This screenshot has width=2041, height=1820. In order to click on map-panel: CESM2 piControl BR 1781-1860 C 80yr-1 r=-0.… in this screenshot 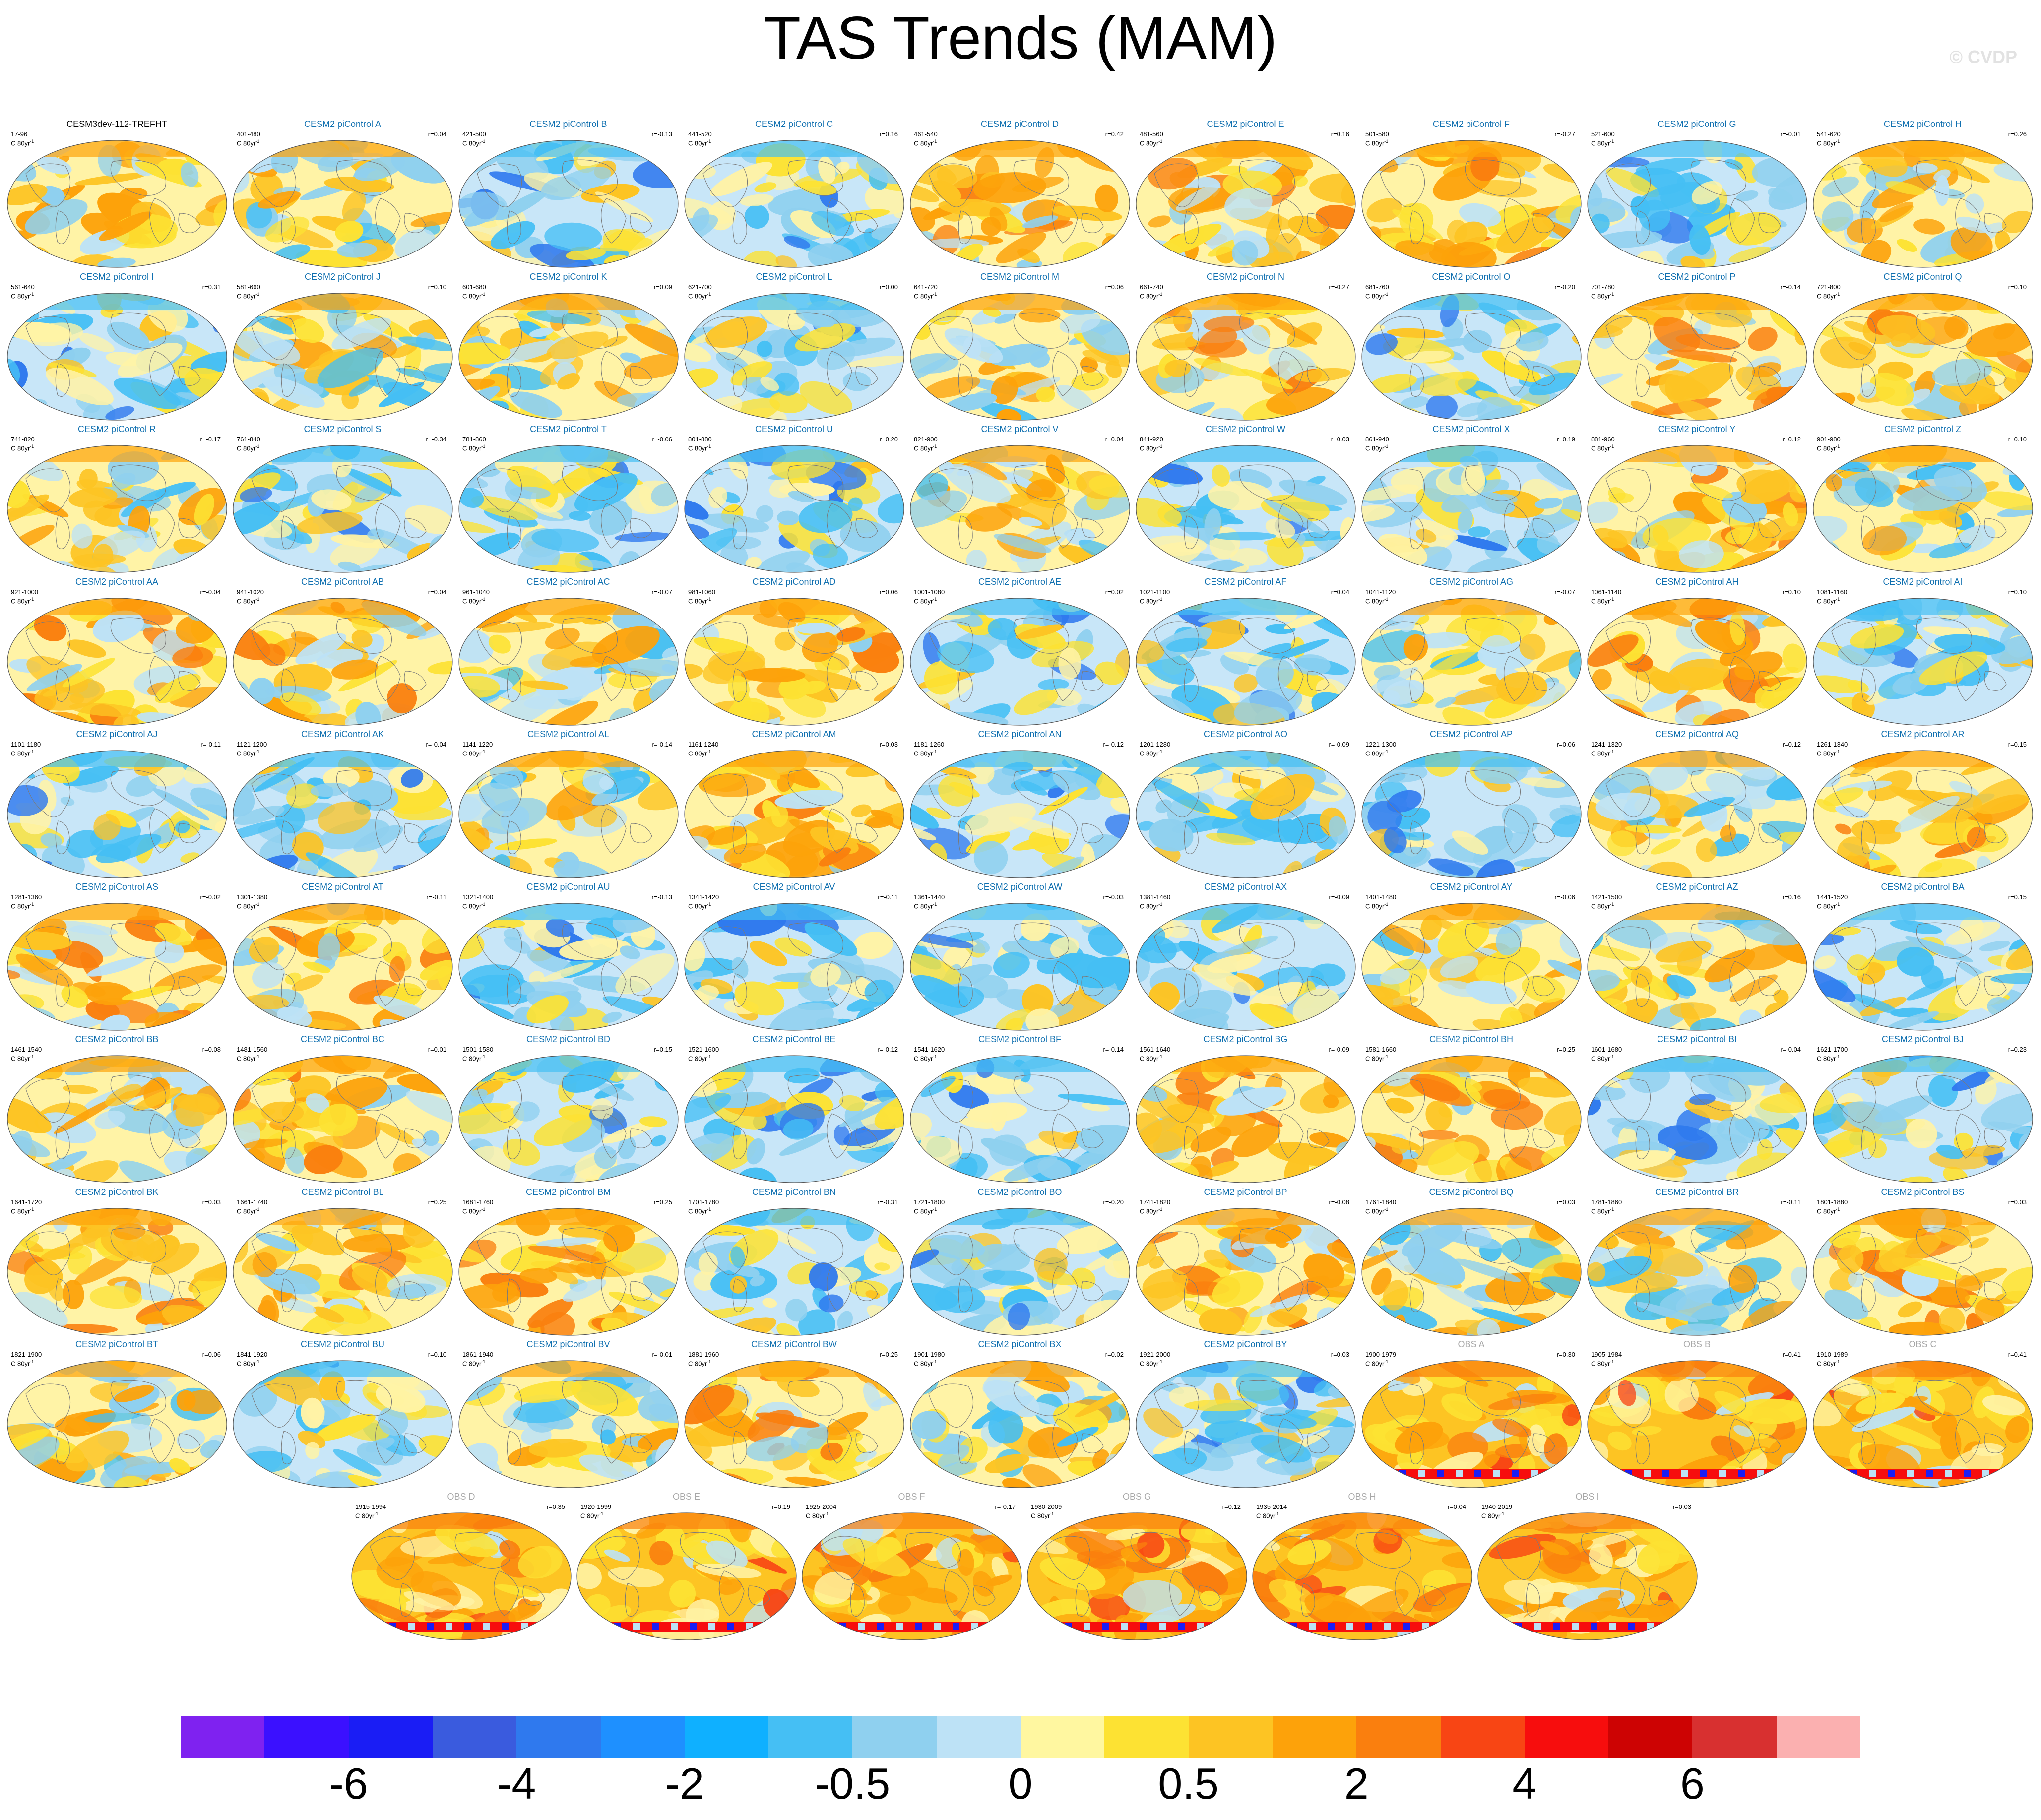, I will do `click(1697, 1263)`.